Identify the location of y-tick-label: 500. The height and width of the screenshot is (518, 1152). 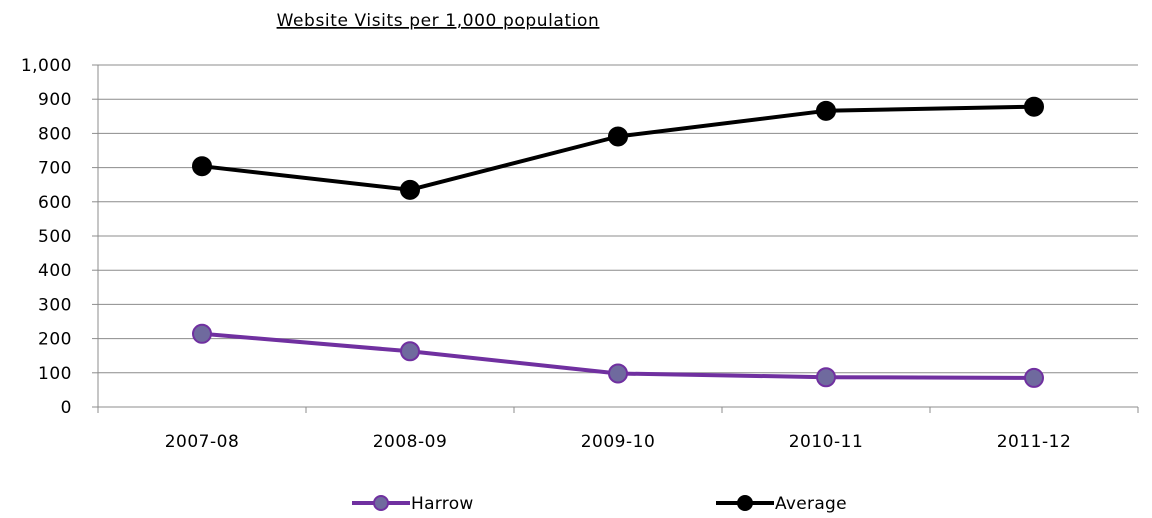
(55, 237).